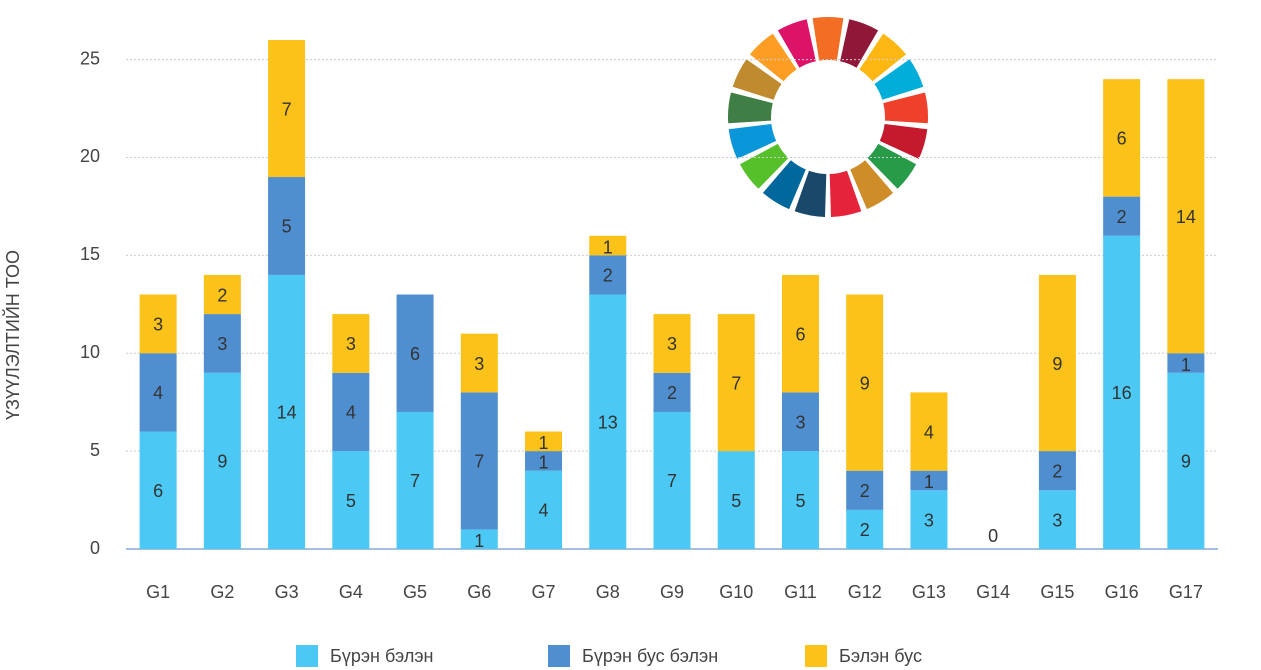 The height and width of the screenshot is (670, 1261). I want to click on x-tick-label: G11, so click(800, 592).